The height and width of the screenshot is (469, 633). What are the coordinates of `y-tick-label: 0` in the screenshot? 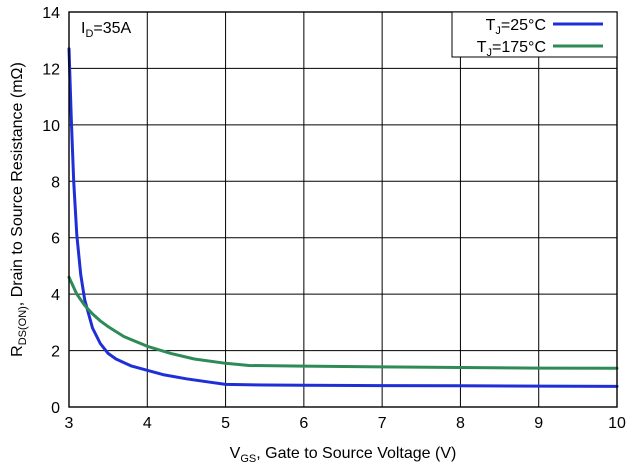 It's located at (55, 408).